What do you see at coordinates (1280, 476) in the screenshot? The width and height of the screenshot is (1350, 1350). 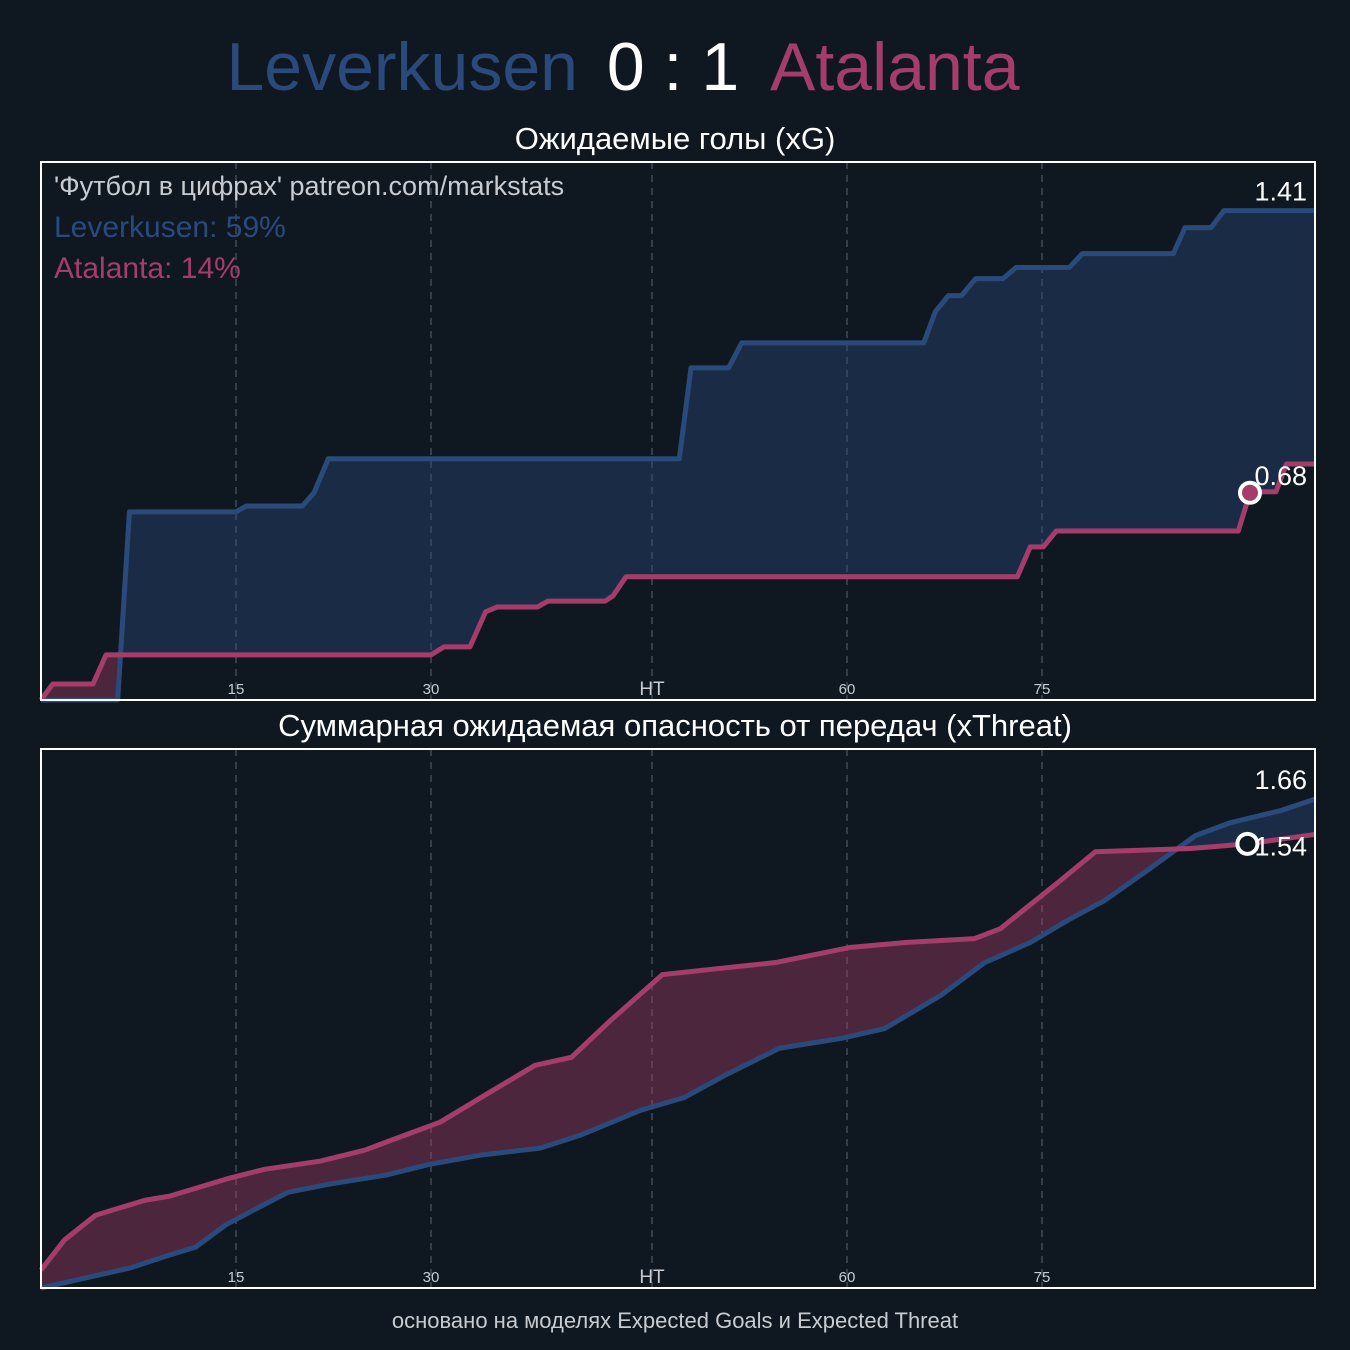 I see `end-value-label: 0.68` at bounding box center [1280, 476].